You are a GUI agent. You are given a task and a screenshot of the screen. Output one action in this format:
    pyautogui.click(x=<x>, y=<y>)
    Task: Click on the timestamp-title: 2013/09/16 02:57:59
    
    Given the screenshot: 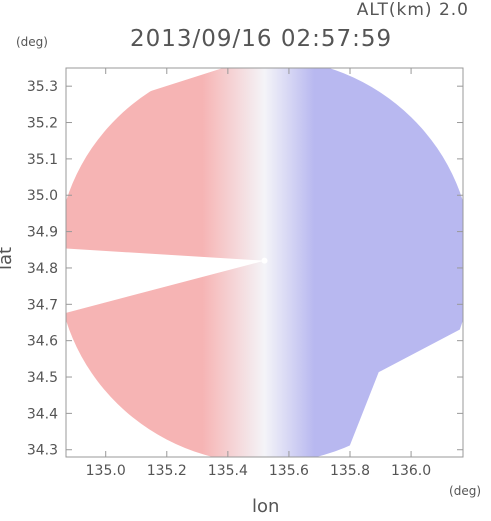 What is the action you would take?
    pyautogui.click(x=261, y=39)
    